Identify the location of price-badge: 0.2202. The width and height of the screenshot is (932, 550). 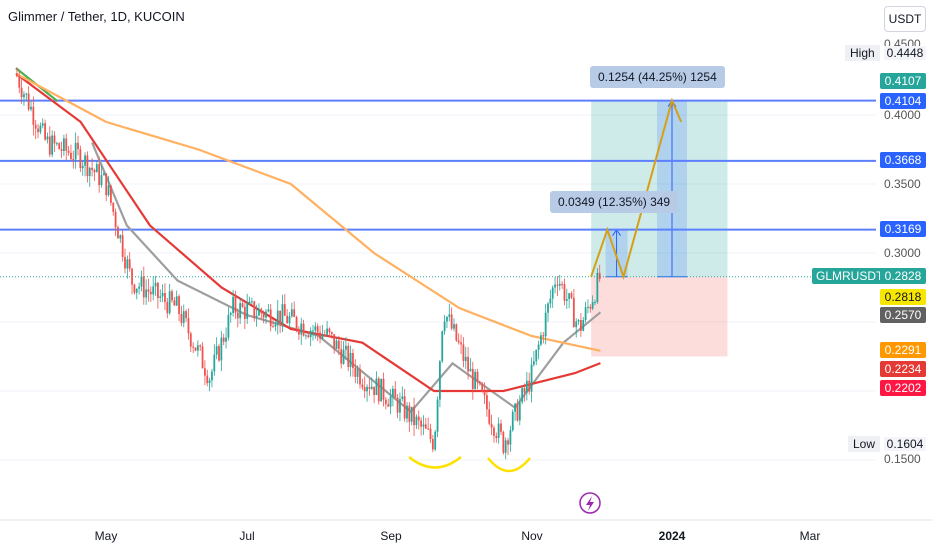
(903, 388).